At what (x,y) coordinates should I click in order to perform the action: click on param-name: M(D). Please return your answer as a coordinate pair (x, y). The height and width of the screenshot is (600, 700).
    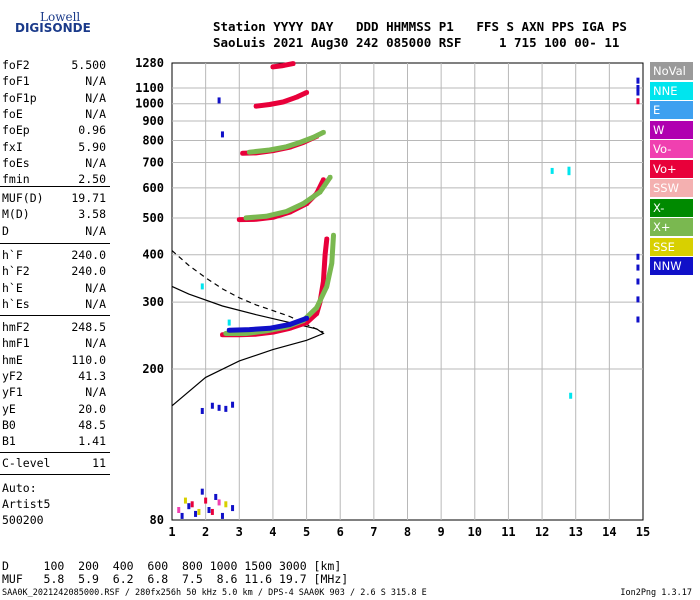
    Looking at the image, I should click on (16, 214).